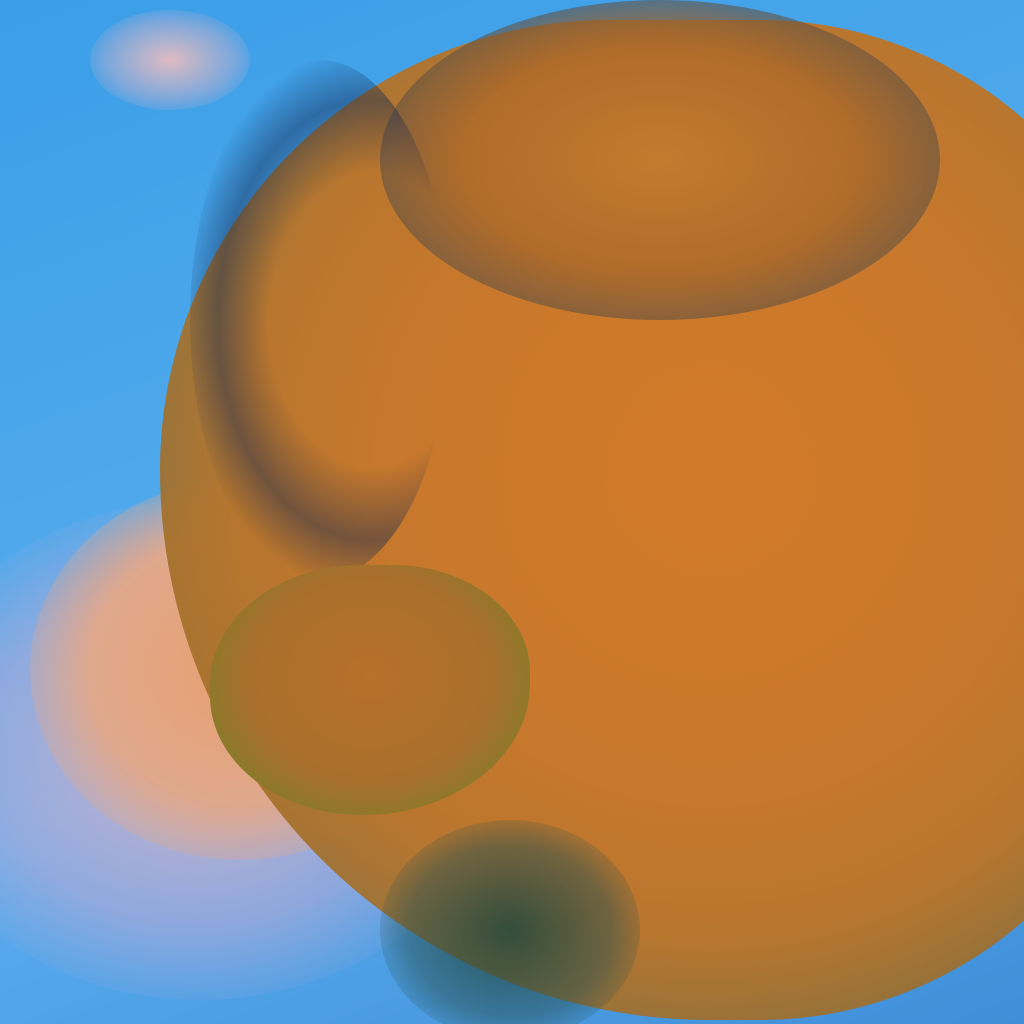  What do you see at coordinates (320, 320) in the screenshot?
I see `dark-cloud-edge` at bounding box center [320, 320].